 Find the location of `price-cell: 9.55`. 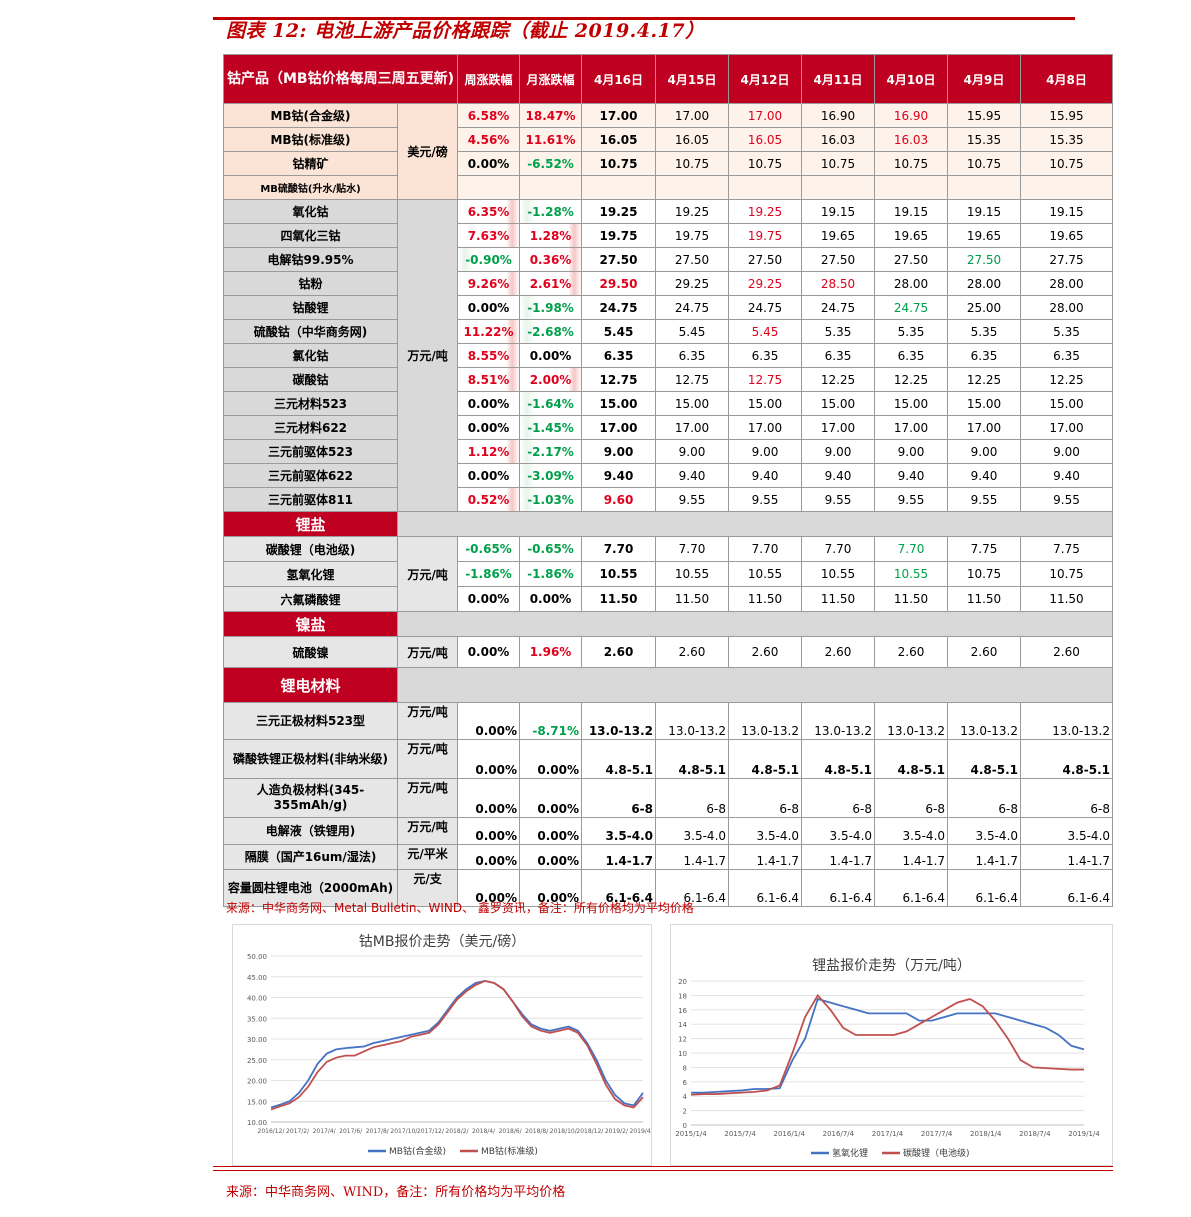

price-cell: 9.55 is located at coordinates (1067, 499).